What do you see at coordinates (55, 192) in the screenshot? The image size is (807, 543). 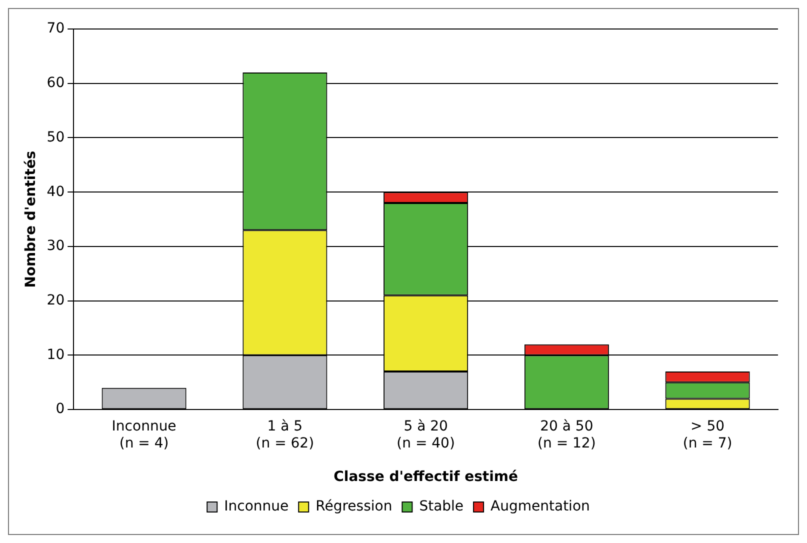 I see `y-tick-label: 40` at bounding box center [55, 192].